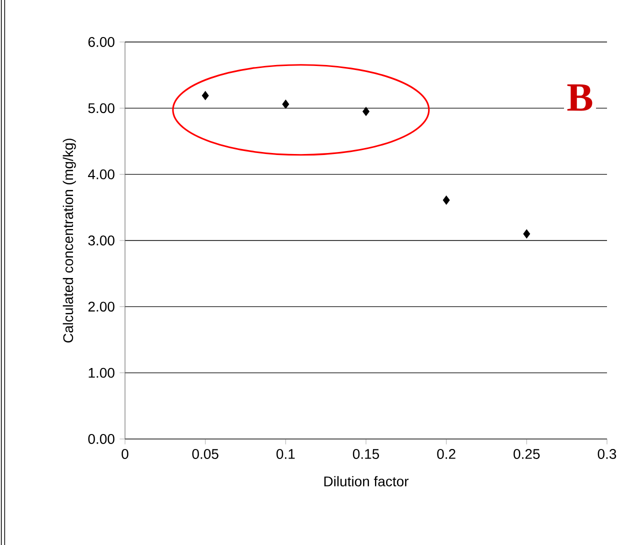 This screenshot has height=545, width=631. Describe the element at coordinates (579, 97) in the screenshot. I see `annotation: B` at that location.